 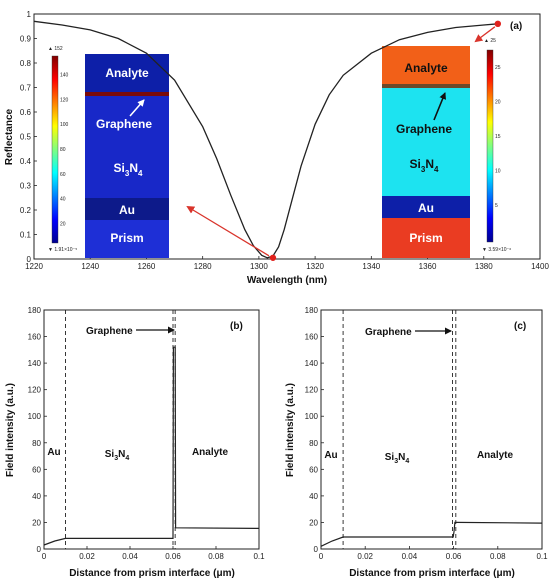 I want to click on c-y-tick-label-8: 160, so click(x=312, y=337).